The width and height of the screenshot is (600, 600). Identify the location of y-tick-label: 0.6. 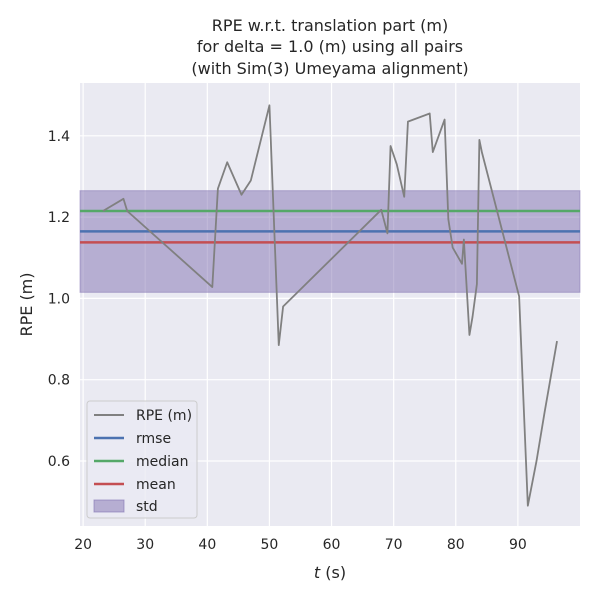
(59, 462).